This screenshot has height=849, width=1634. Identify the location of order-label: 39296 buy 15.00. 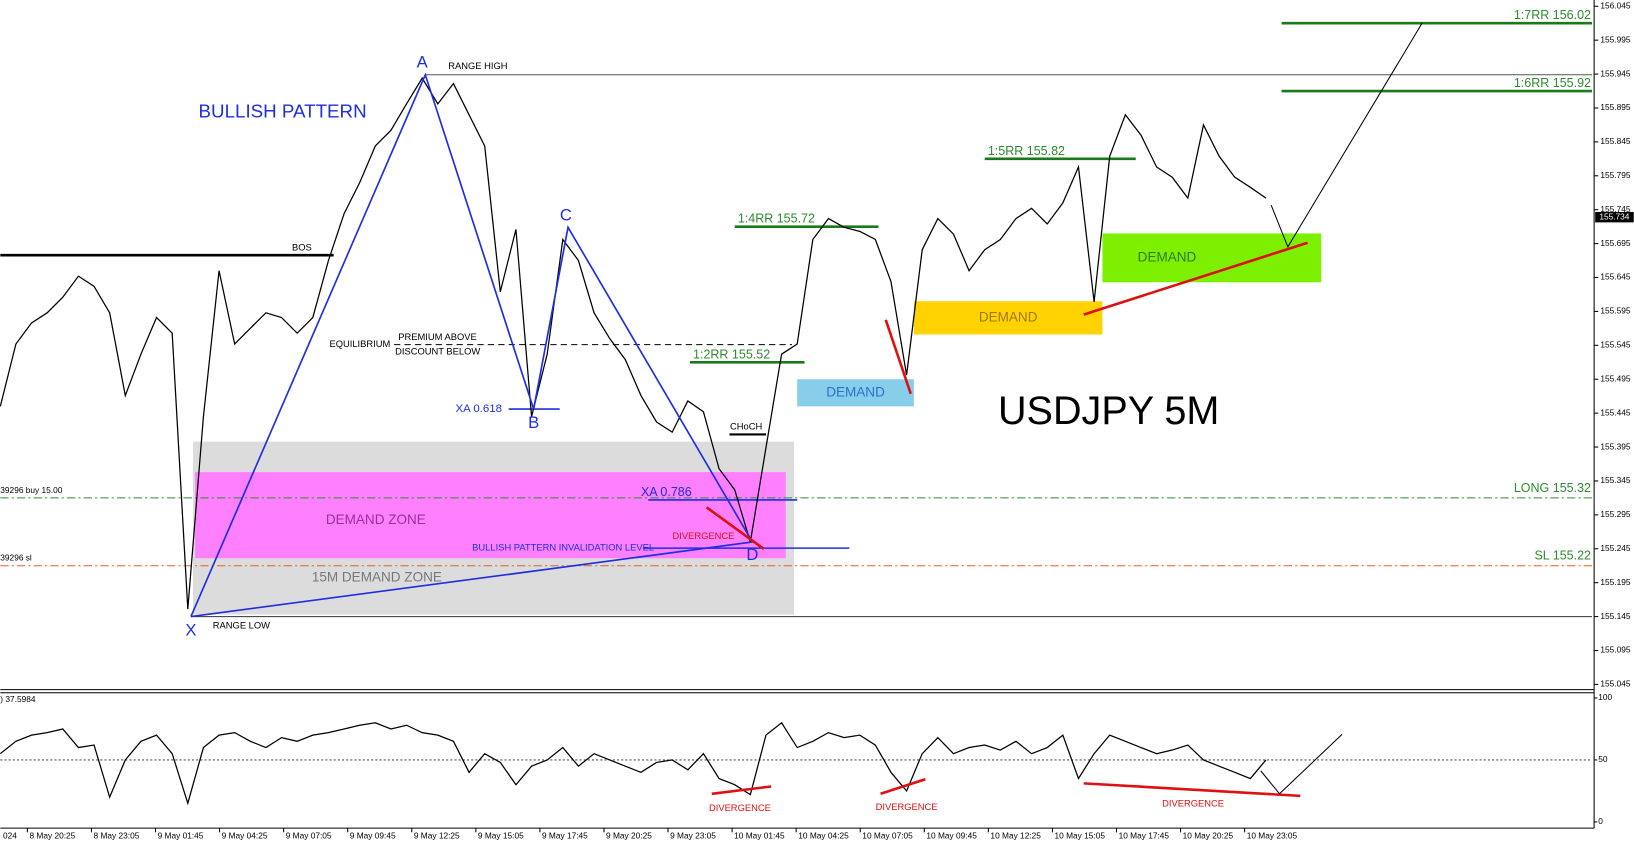
(31, 490).